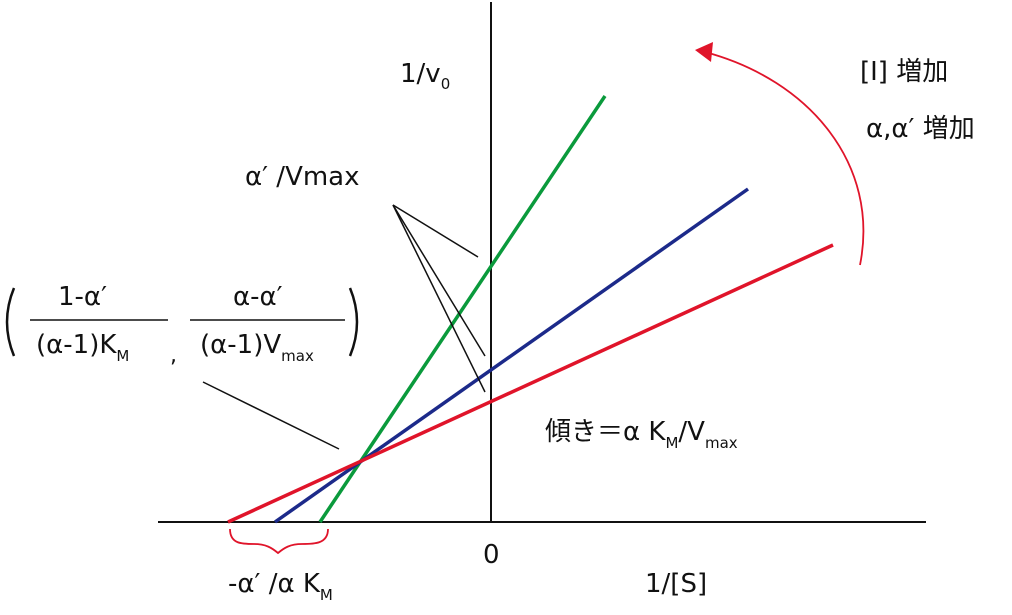 This screenshot has height=615, width=1012. What do you see at coordinates (353, 322) in the screenshot?
I see `right-paren` at bounding box center [353, 322].